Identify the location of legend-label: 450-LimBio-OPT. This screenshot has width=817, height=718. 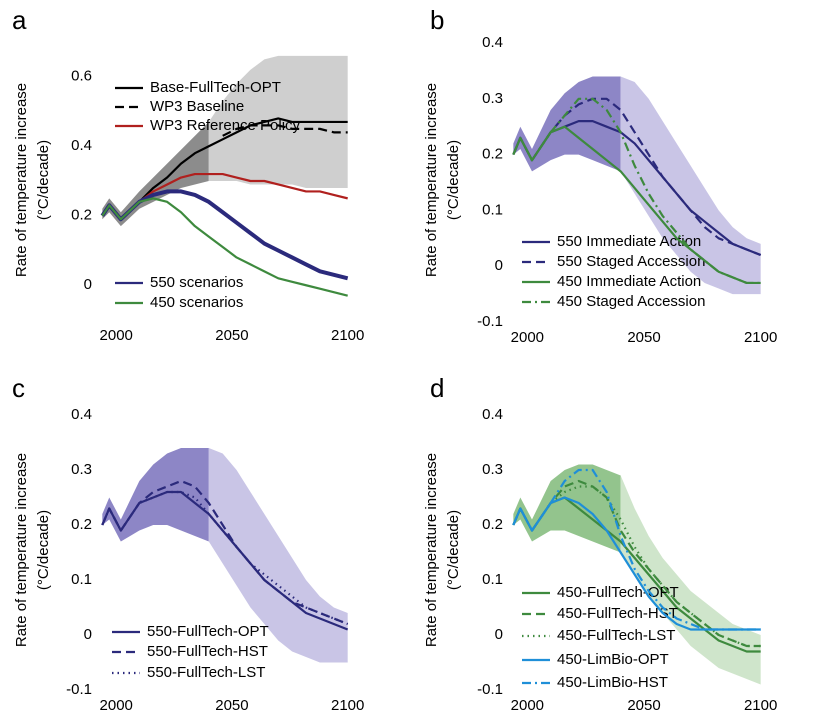
(613, 659).